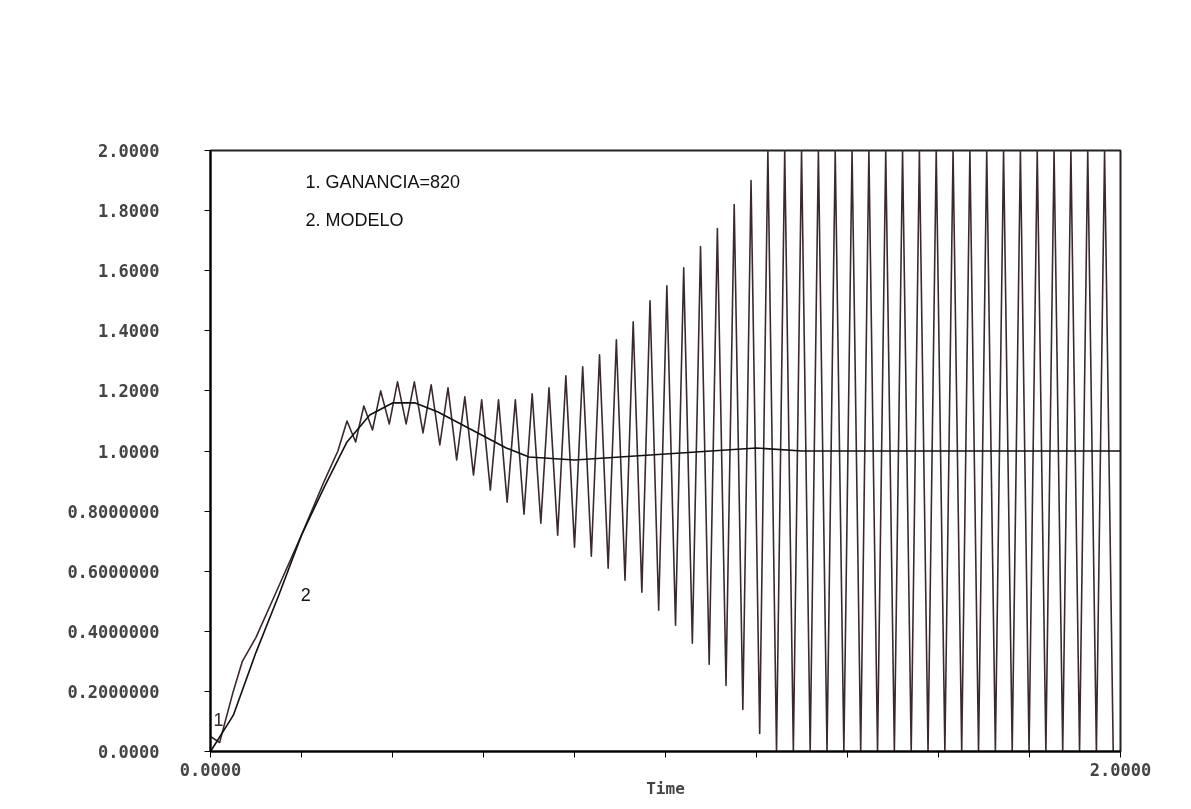  Describe the element at coordinates (218, 720) in the screenshot. I see `series-label: 1` at that location.